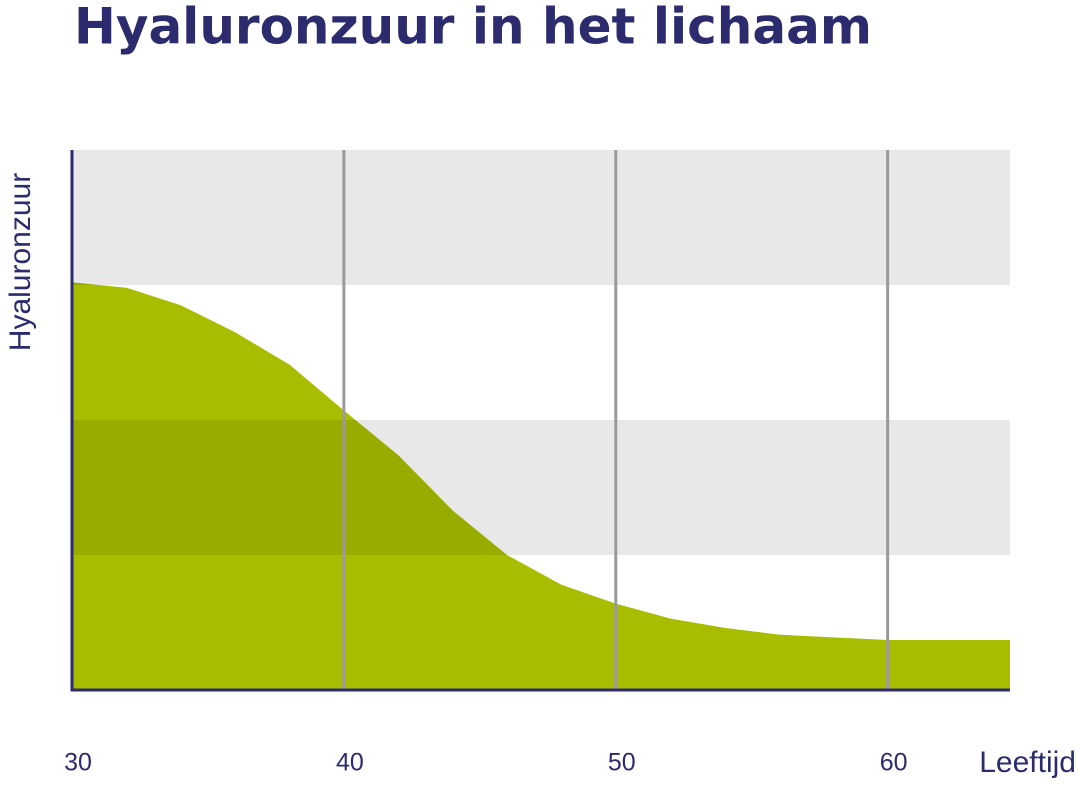 This screenshot has height=785, width=1080. What do you see at coordinates (894, 763) in the screenshot?
I see `x-tick-label: 60` at bounding box center [894, 763].